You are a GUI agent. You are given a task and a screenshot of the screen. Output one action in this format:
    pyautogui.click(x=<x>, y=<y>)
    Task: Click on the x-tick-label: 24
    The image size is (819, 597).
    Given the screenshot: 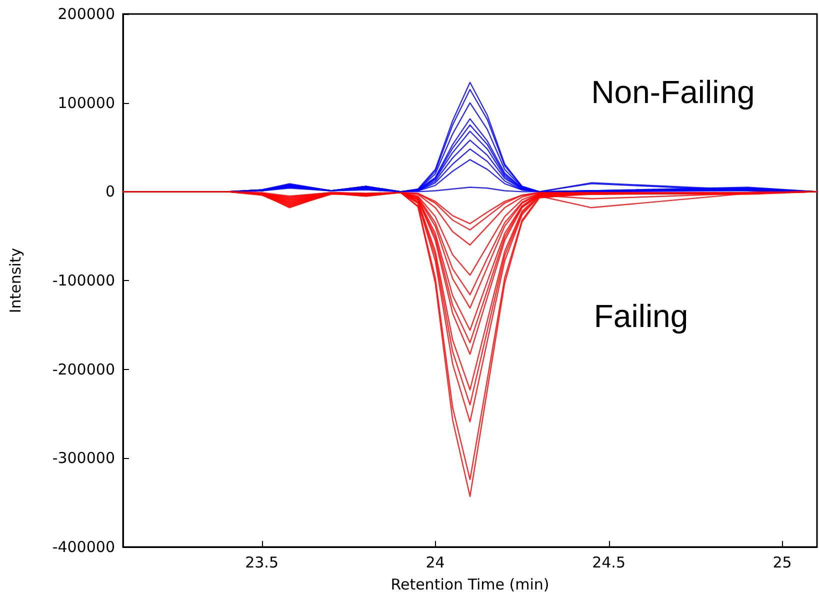 What is the action you would take?
    pyautogui.click(x=435, y=563)
    